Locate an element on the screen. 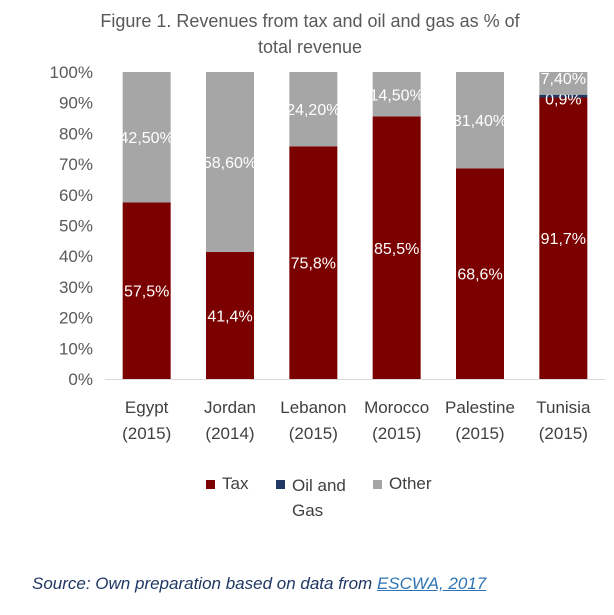 The height and width of the screenshot is (615, 614). data-label-other: 31,40% is located at coordinates (480, 121).